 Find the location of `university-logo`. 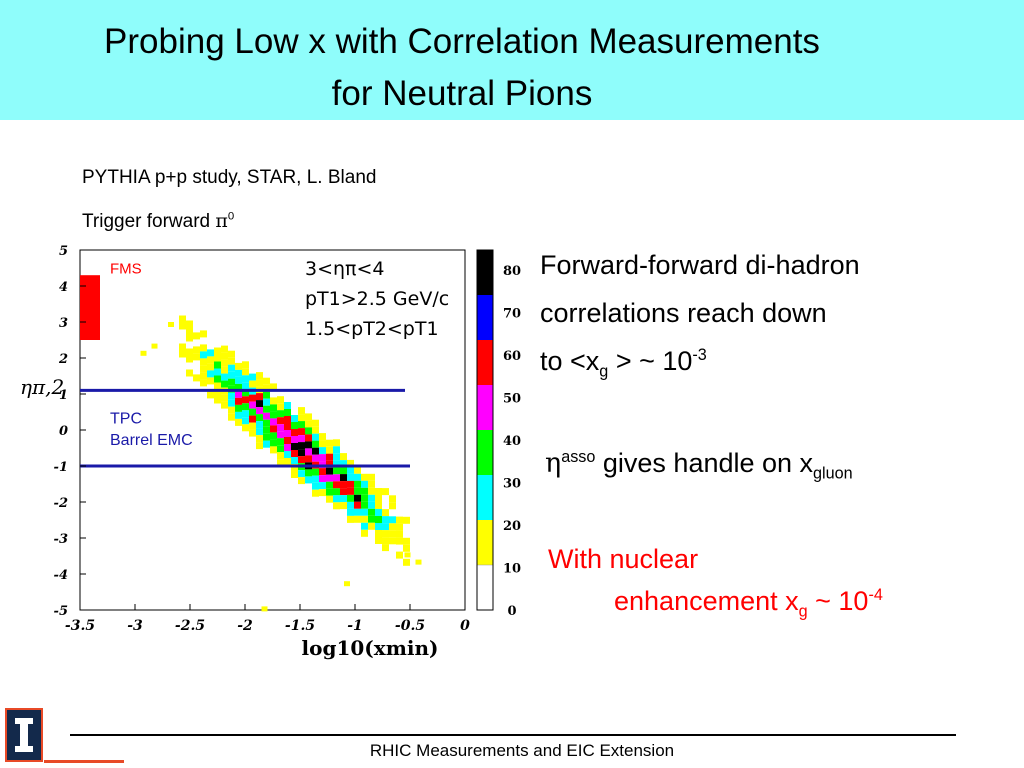

university-logo is located at coordinates (24, 735).